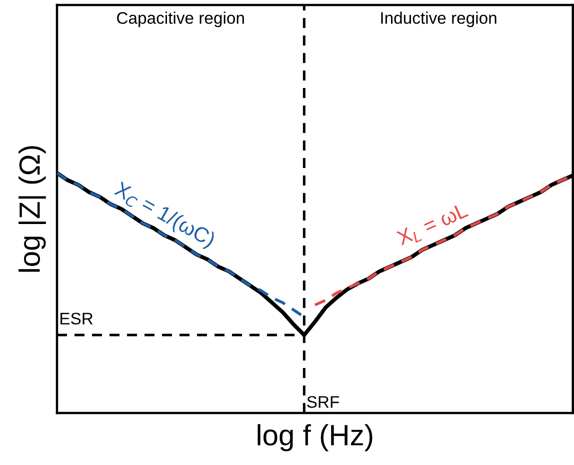  Describe the element at coordinates (433, 225) in the screenshot. I see `text: X$_{L}$ = ωL` at that location.